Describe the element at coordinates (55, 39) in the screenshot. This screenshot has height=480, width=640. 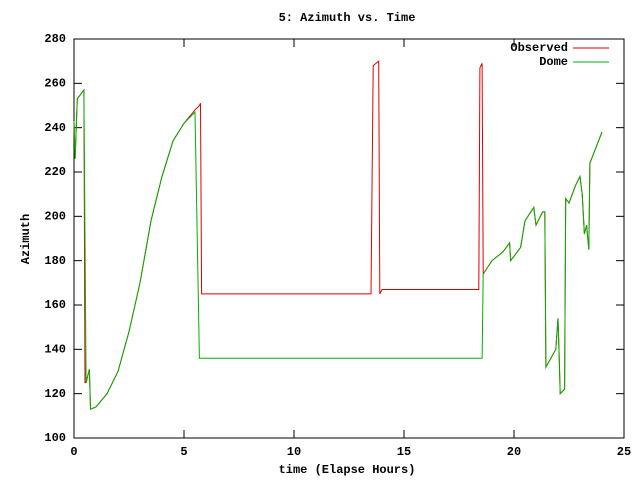
I see `y-tick-label: 280` at that location.